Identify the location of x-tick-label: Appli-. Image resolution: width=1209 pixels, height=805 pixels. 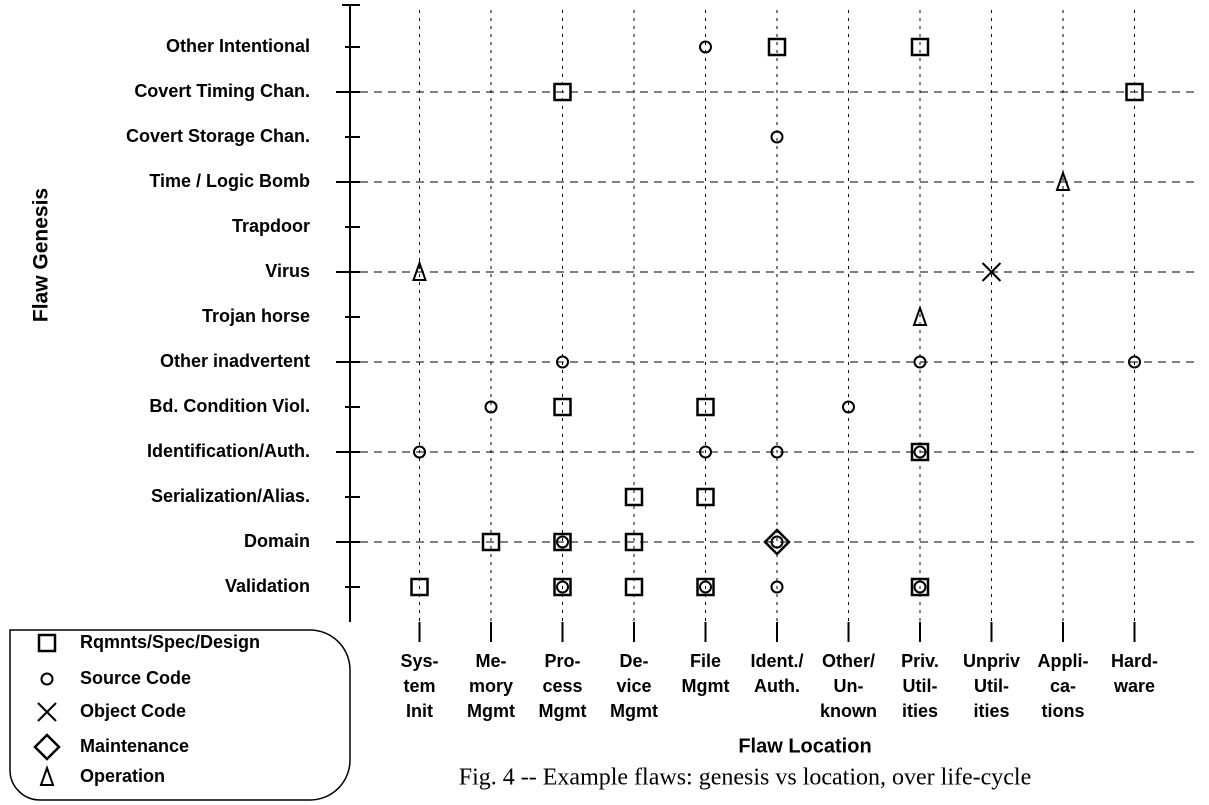
(1063, 661).